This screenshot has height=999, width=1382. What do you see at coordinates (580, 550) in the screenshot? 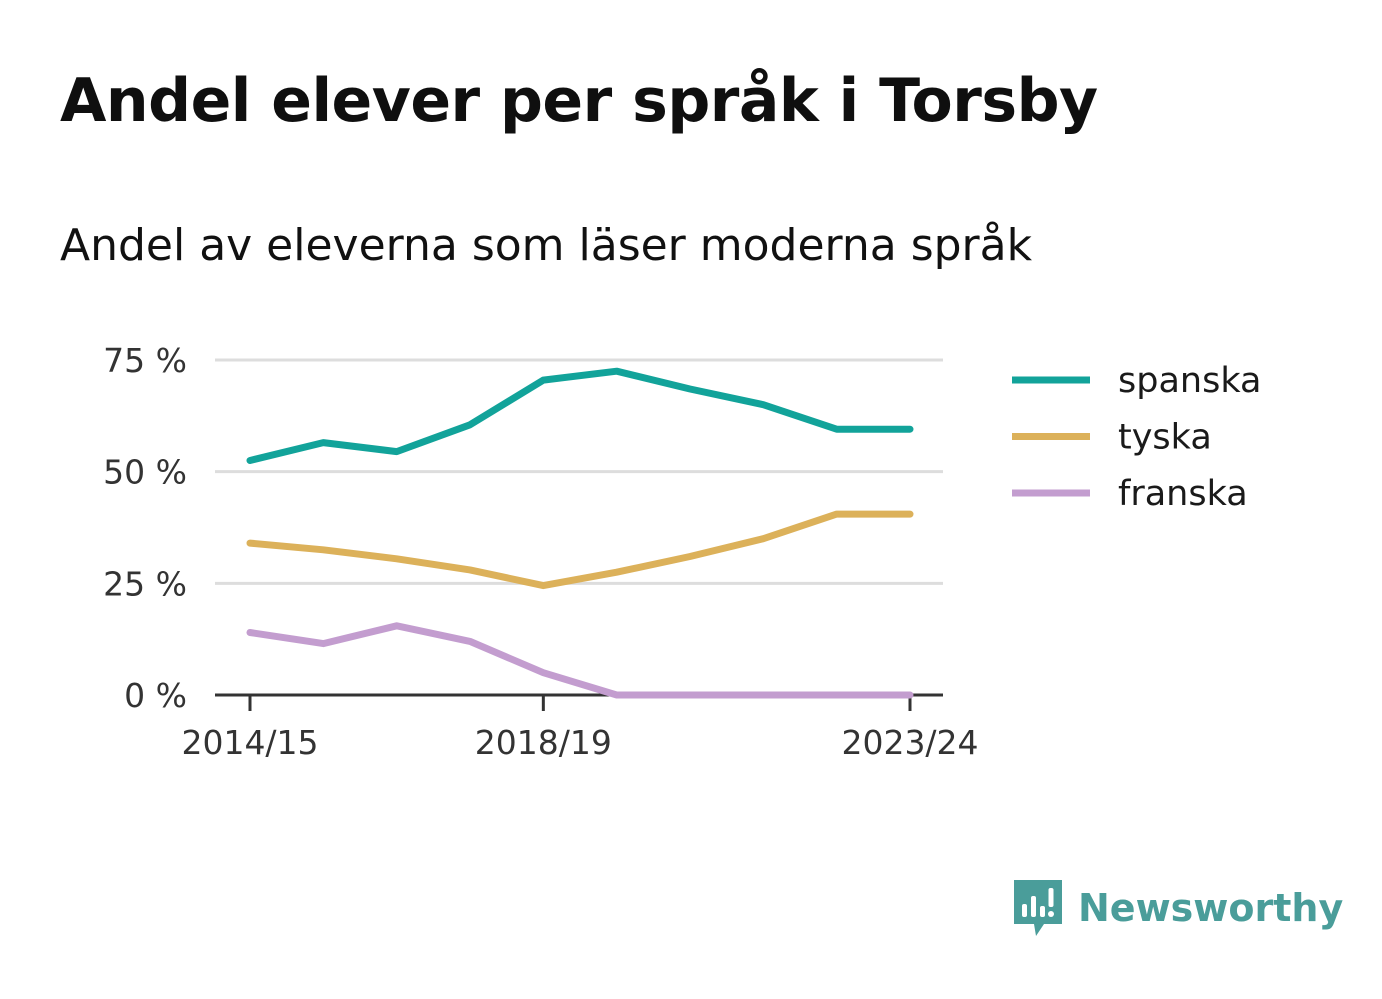
I see `series-line-tyska` at bounding box center [580, 550].